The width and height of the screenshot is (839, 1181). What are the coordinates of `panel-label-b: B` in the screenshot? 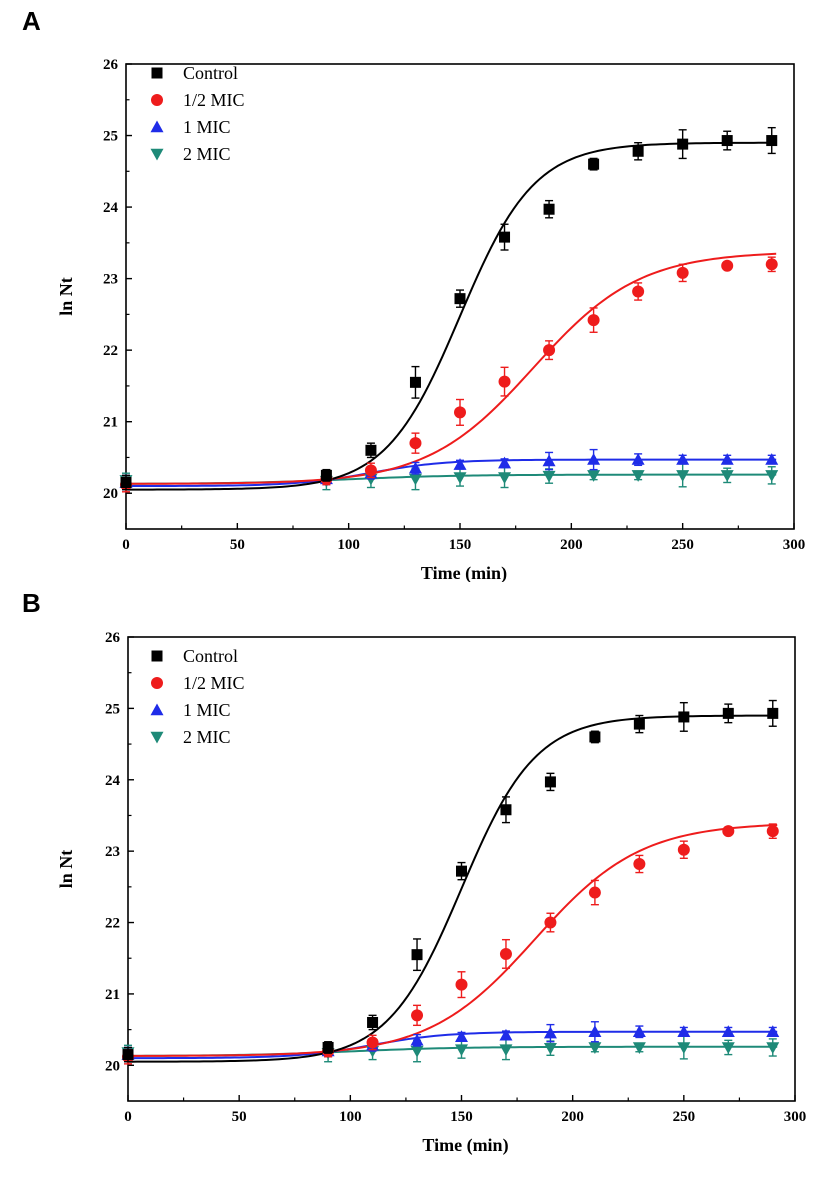 It's located at (31, 603).